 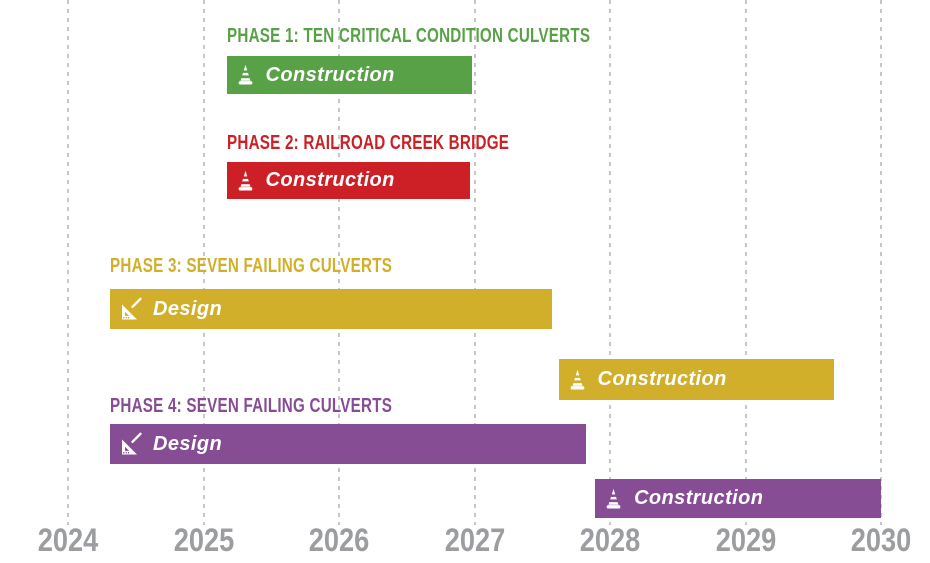 What do you see at coordinates (409, 36) in the screenshot?
I see `phase-title-1: PHASE 1: TEN CRITICAL CONDITION CULVERTS` at bounding box center [409, 36].